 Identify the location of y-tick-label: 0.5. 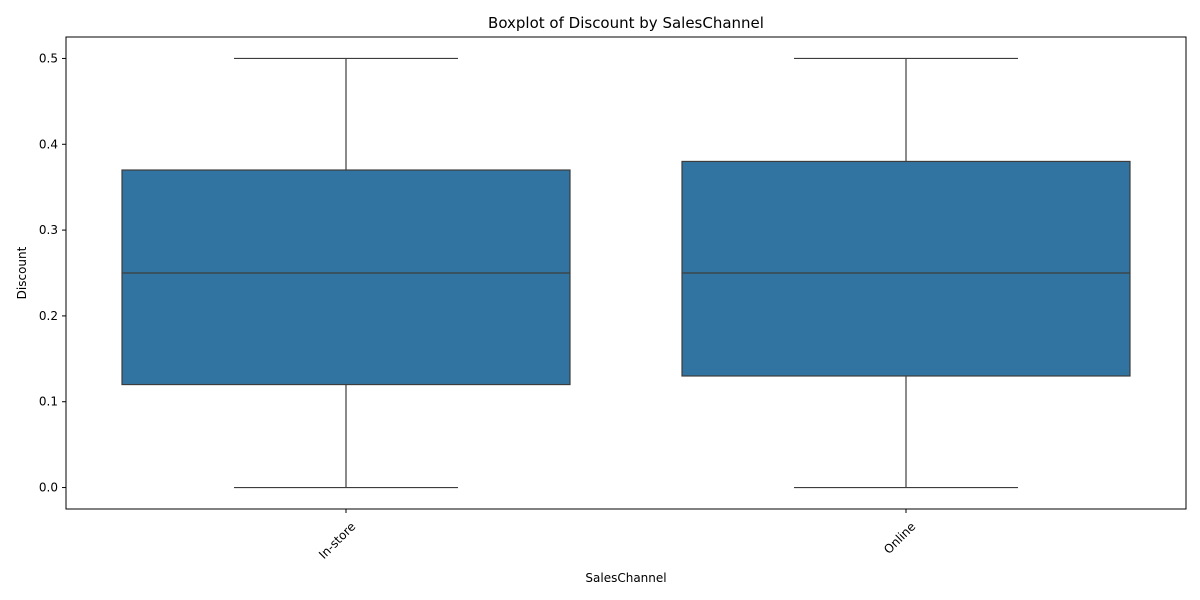
(48, 58).